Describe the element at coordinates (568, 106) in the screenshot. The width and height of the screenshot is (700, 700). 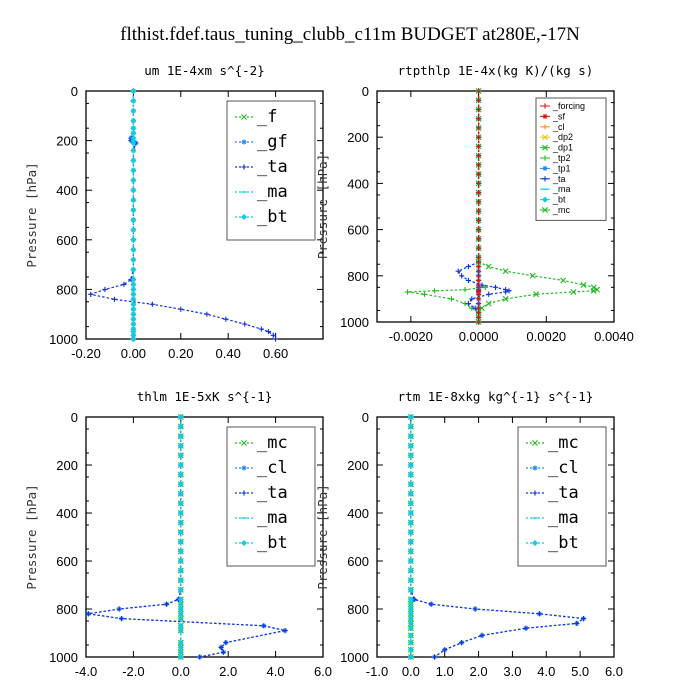
I see `legend-label: _forcing` at that location.